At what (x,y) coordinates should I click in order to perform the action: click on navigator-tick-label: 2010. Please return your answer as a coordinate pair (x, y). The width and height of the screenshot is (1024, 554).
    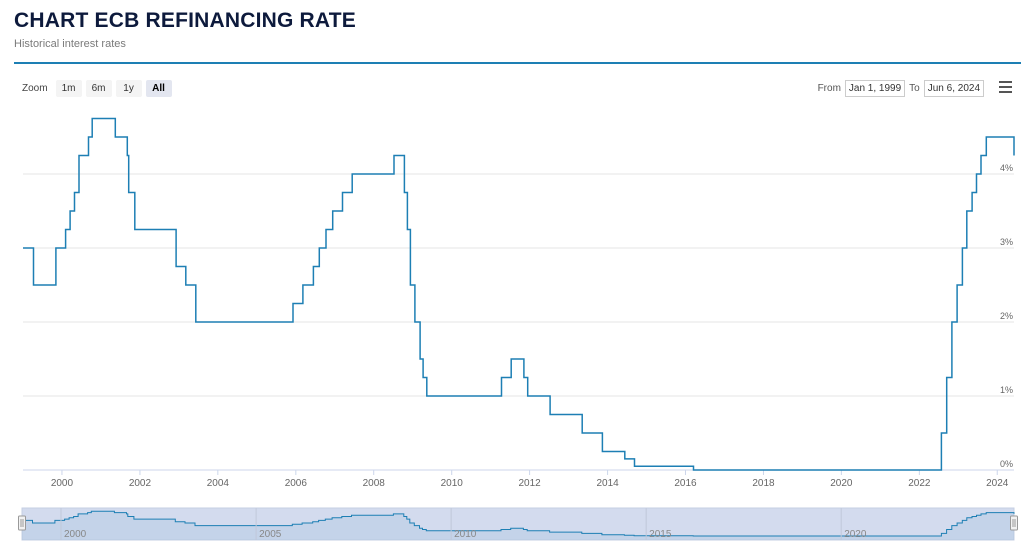
    Looking at the image, I should click on (465, 534).